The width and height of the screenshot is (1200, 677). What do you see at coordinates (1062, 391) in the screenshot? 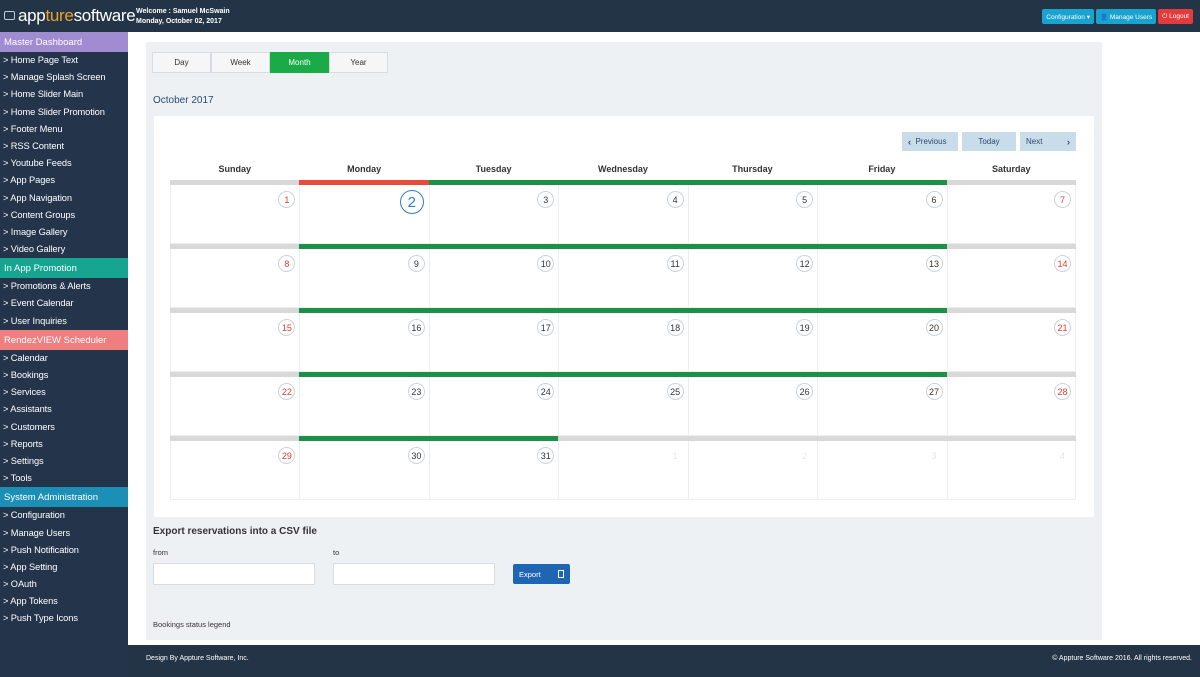
I see `day-number: 28` at bounding box center [1062, 391].